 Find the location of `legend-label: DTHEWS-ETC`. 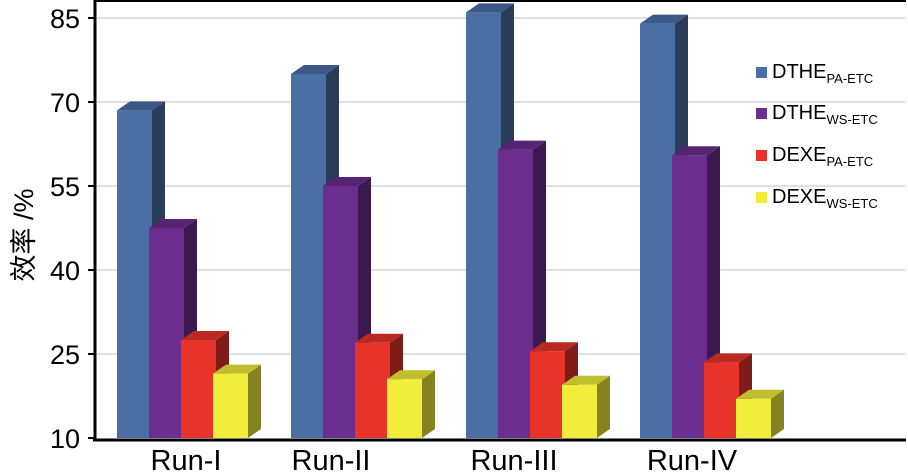

legend-label: DTHEWS-ETC is located at coordinates (825, 114).